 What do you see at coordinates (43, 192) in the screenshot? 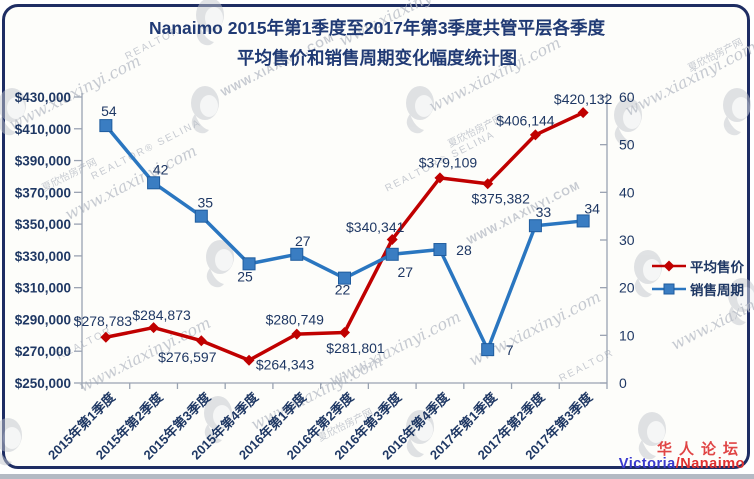
I see `svg-text: $370,000` at bounding box center [43, 192].